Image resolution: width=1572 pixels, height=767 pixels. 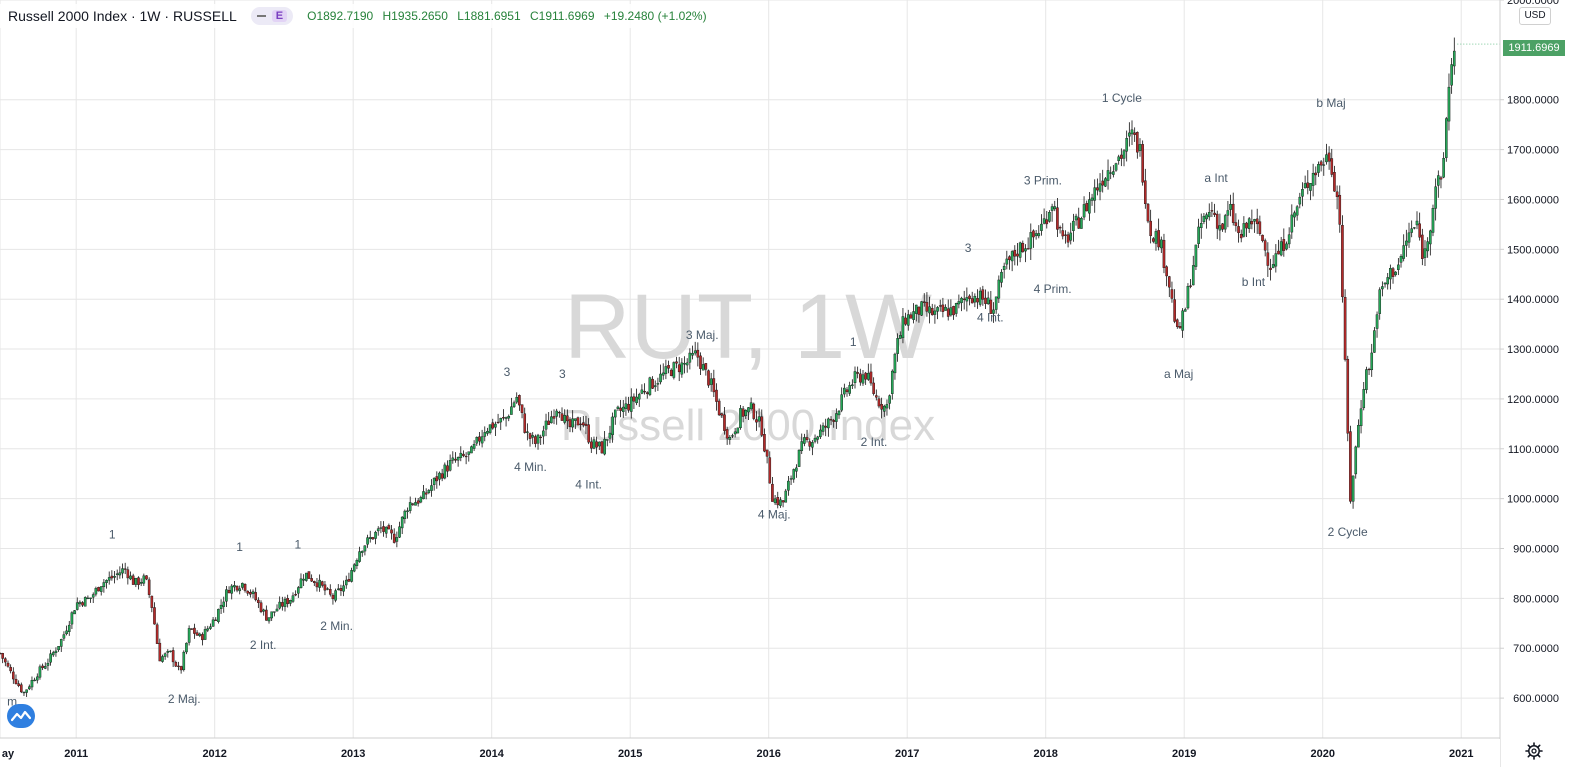 I want to click on gear-icon, so click(x=1534, y=751).